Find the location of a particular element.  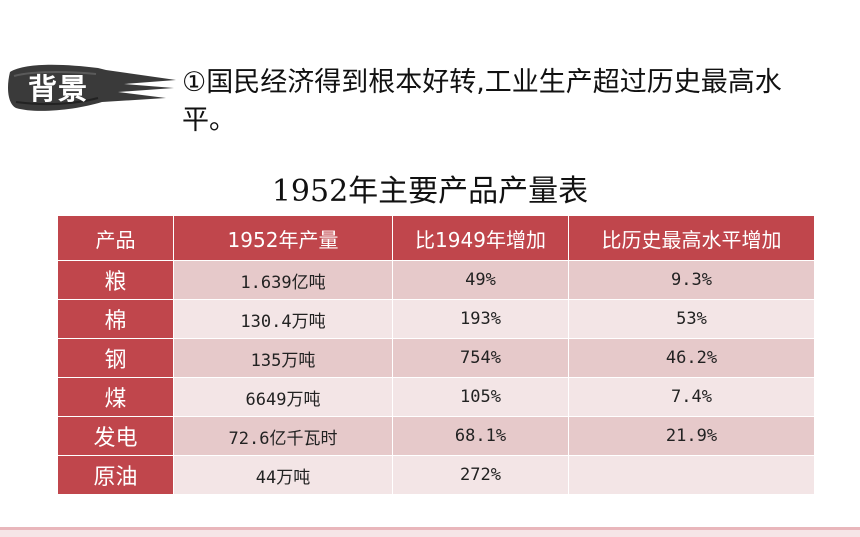

footer-divider is located at coordinates (430, 528).